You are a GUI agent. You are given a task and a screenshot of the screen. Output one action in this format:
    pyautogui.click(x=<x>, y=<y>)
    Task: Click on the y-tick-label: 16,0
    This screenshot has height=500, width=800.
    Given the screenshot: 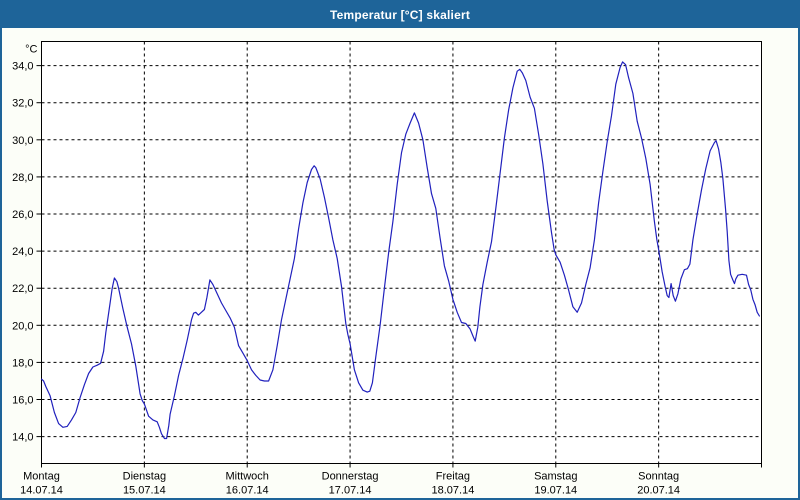 What is the action you would take?
    pyautogui.click(x=22, y=401)
    